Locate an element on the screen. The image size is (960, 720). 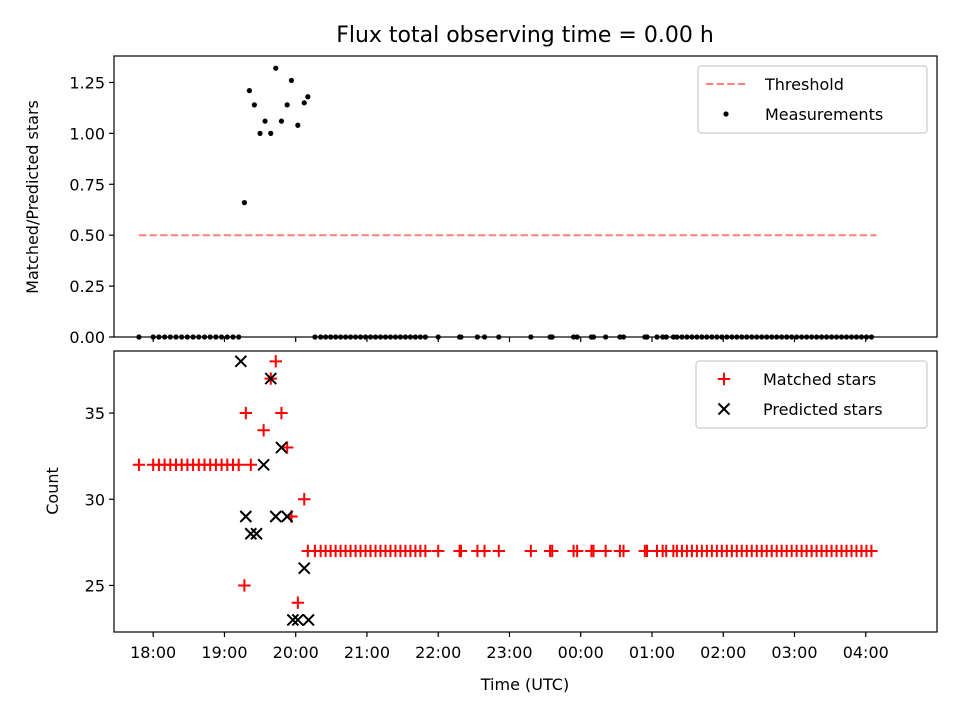
y-tick-label: 35 is located at coordinates (95, 413).